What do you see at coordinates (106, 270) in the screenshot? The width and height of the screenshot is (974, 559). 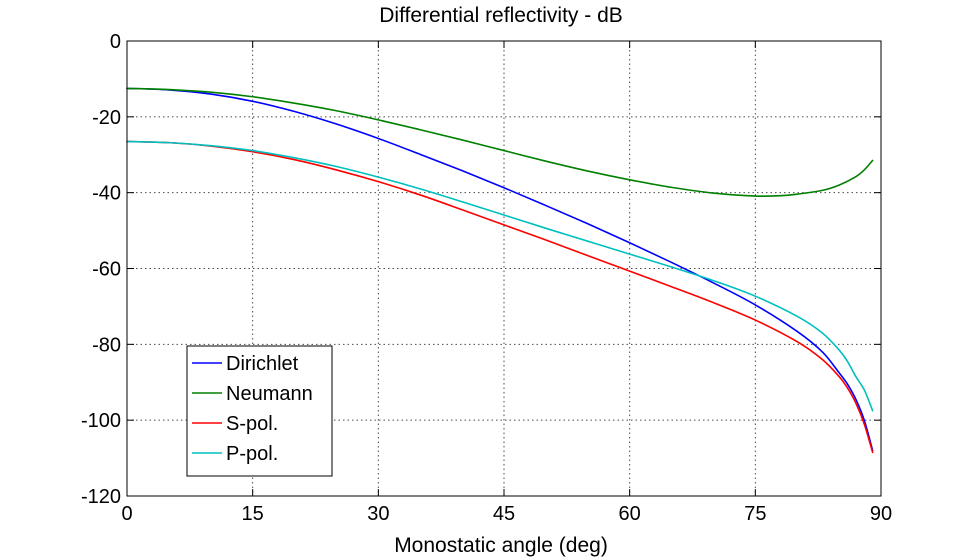 I see `y-tick-label: -60` at bounding box center [106, 270].